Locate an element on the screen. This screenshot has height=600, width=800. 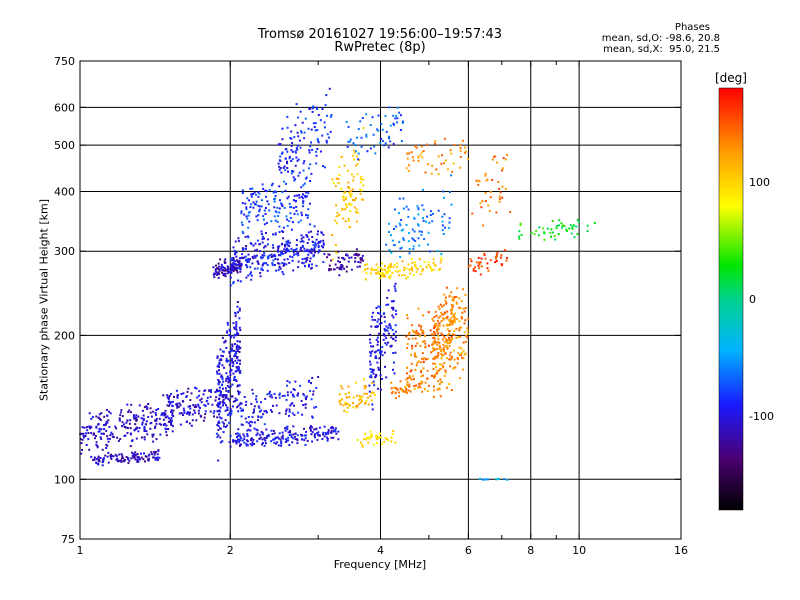
colorbar is located at coordinates (731, 299).